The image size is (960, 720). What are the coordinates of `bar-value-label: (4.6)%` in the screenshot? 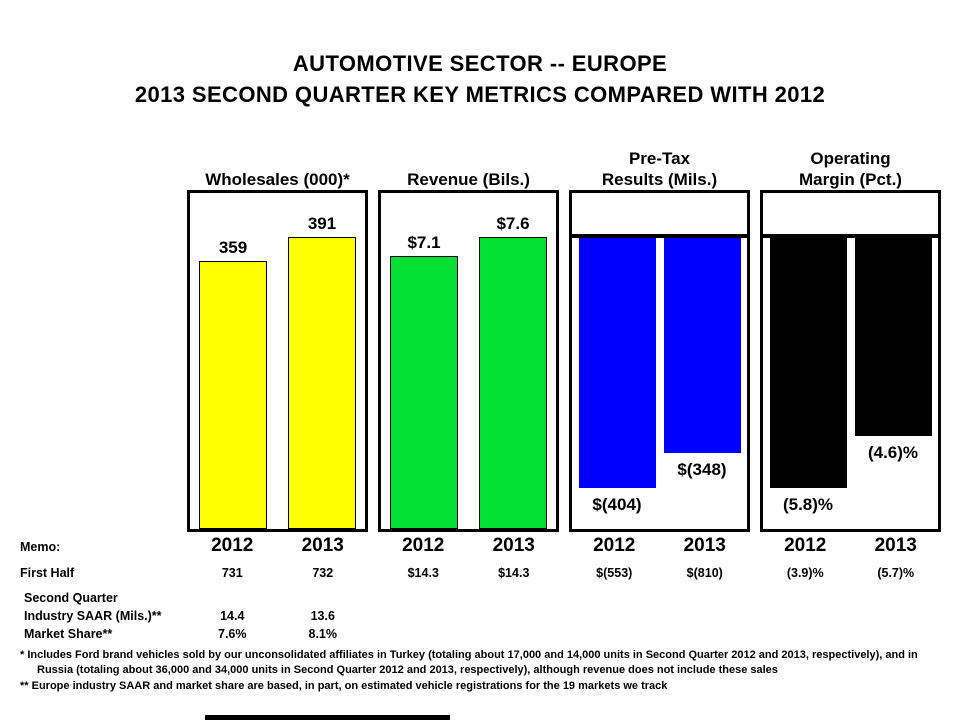 It's located at (893, 452).